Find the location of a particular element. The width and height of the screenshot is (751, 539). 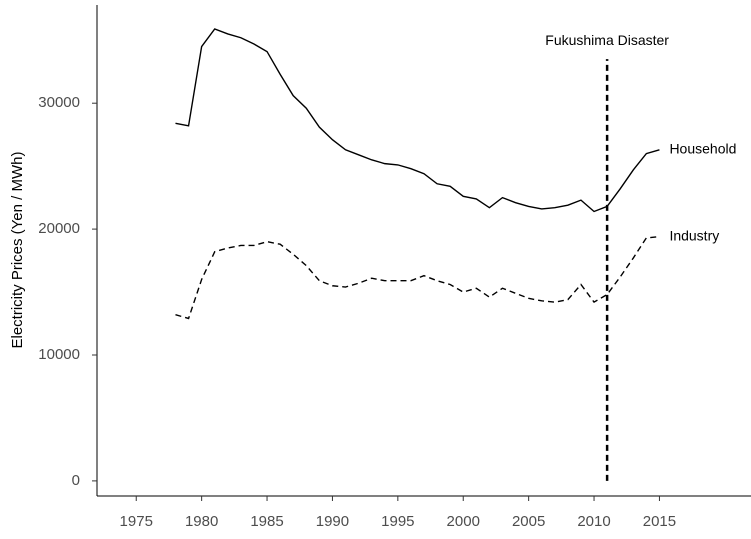

x-tick-label: 1990 is located at coordinates (332, 521).